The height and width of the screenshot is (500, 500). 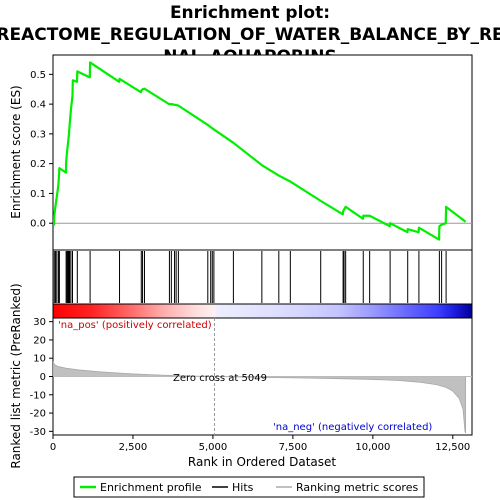 What do you see at coordinates (243, 487) in the screenshot?
I see `legend-hits-label: Hits` at bounding box center [243, 487].